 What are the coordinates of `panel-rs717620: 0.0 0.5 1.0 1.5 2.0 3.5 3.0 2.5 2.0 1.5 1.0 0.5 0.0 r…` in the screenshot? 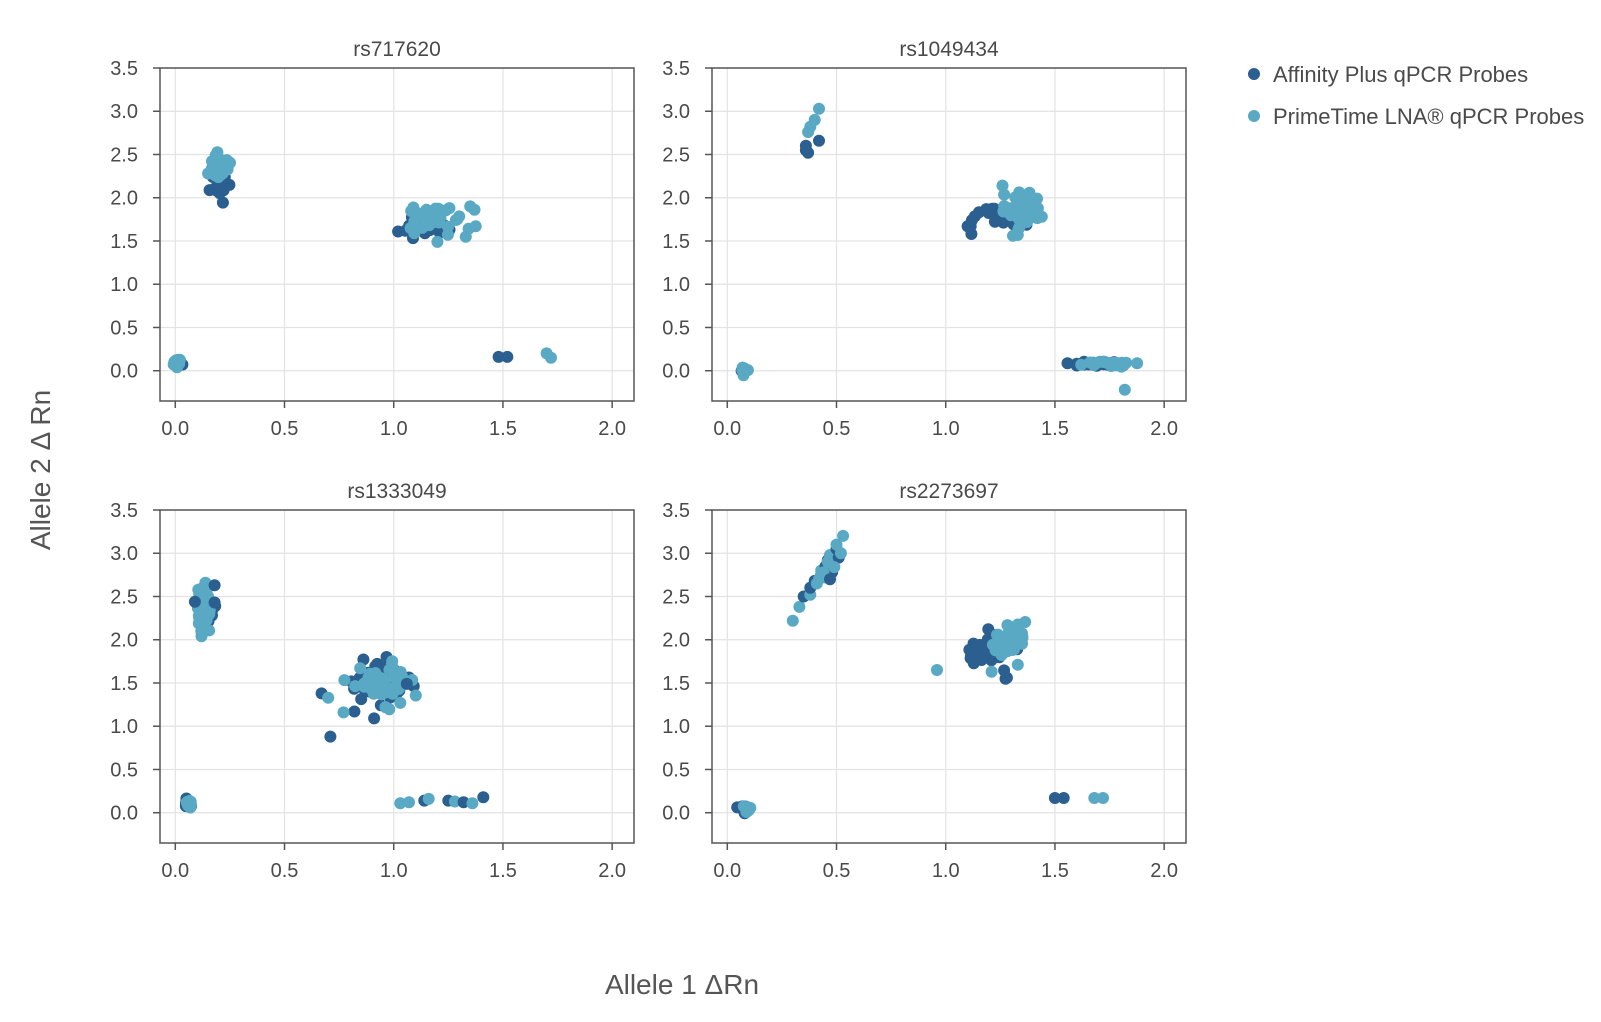 It's located at (372, 239).